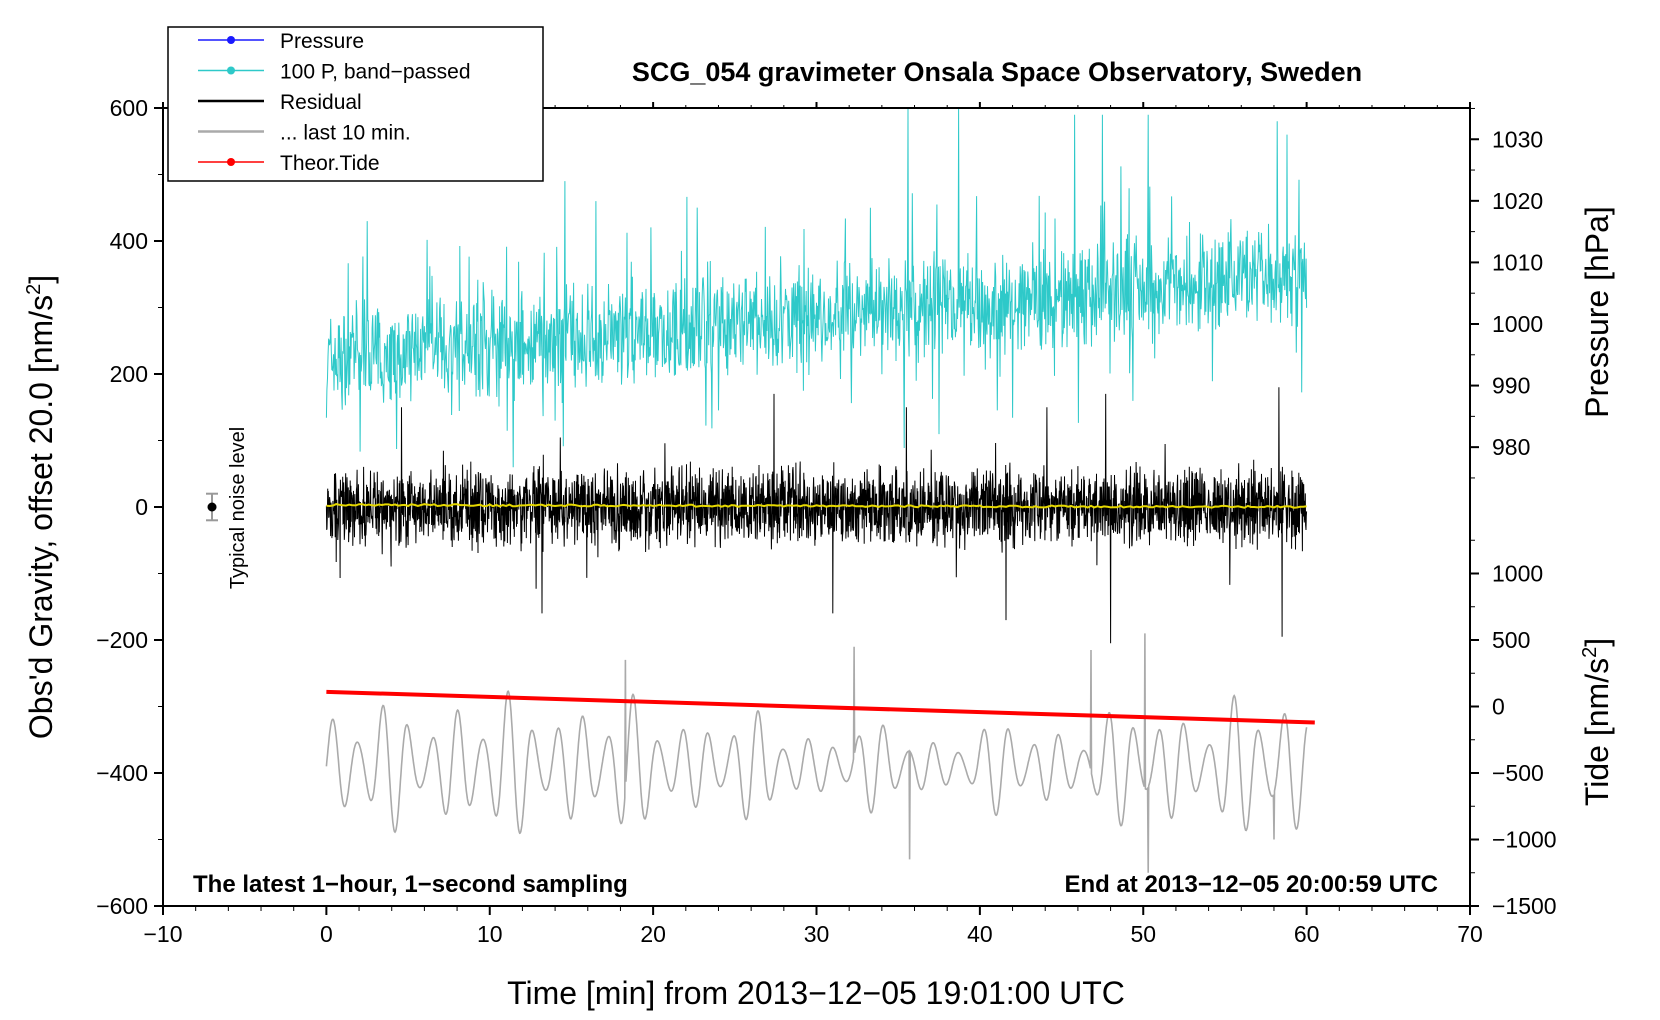  Describe the element at coordinates (122, 773) in the screenshot. I see `y-tick-label: −400` at that location.